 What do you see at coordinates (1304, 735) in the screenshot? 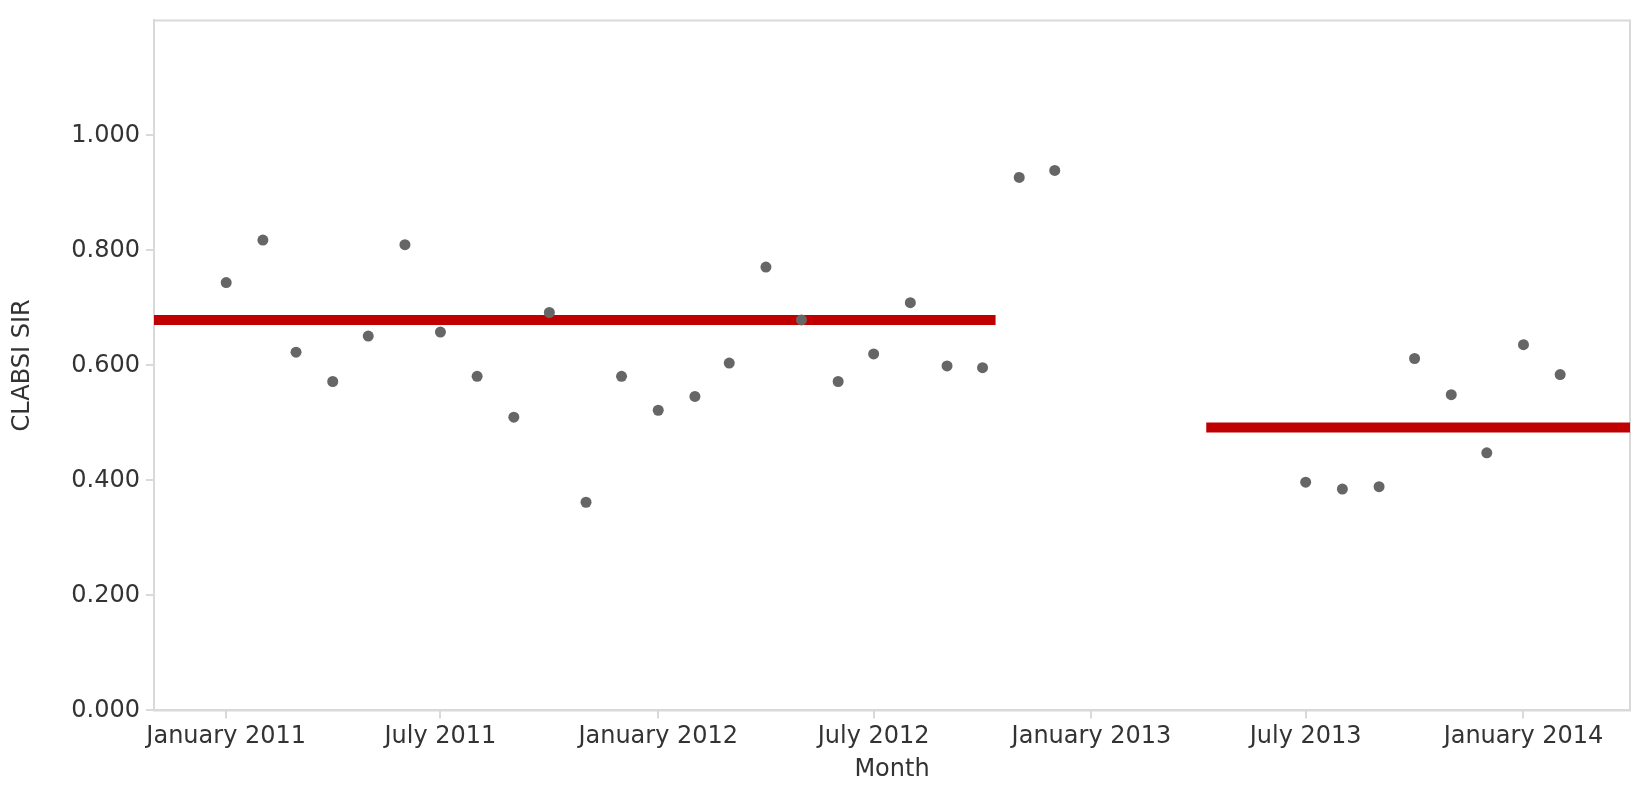
I see `x-tick-label: July 2013` at bounding box center [1304, 735].